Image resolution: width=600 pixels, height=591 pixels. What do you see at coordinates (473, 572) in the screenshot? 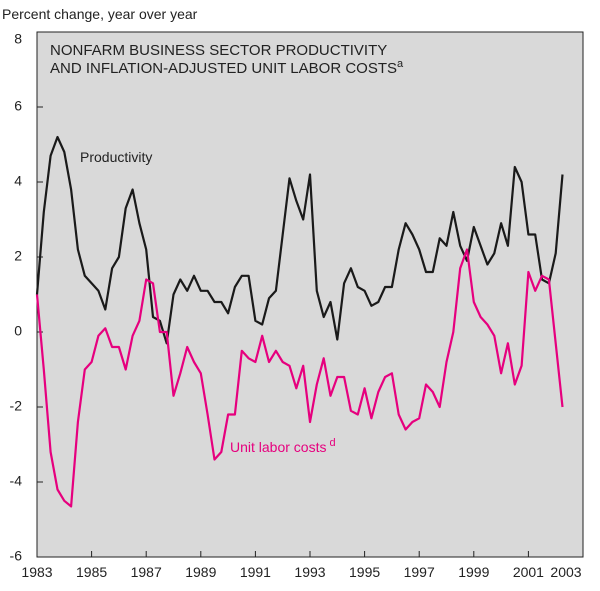
I see `x-tick-label: 1999` at bounding box center [473, 572].